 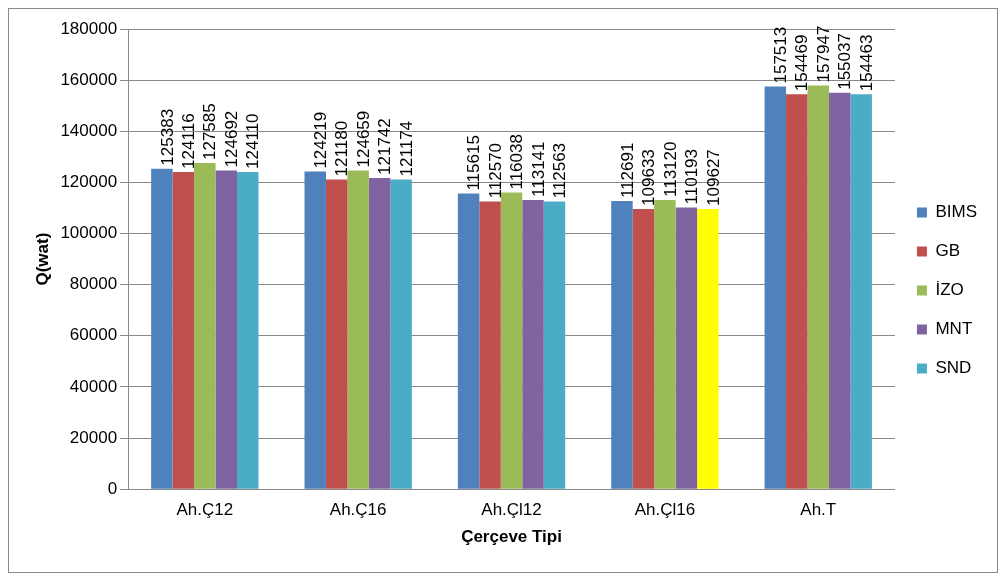 What do you see at coordinates (560, 170) in the screenshot?
I see `data-label: 112563` at bounding box center [560, 170].